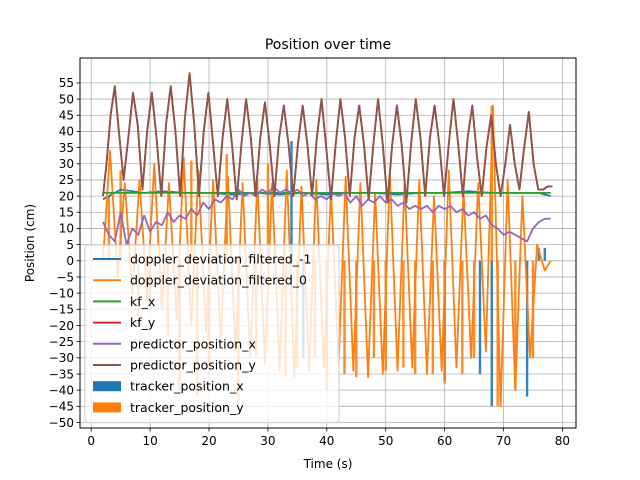 This screenshot has height=480, width=640. What do you see at coordinates (61, 342) in the screenshot?
I see `y-tick-label: −25` at bounding box center [61, 342].